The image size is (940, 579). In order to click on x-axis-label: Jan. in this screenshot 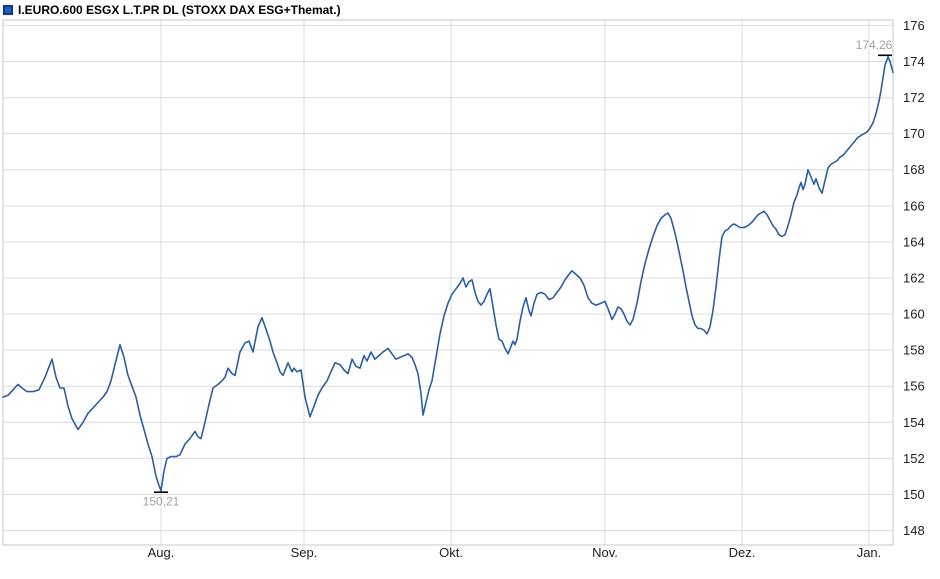, I will do `click(869, 552)`.